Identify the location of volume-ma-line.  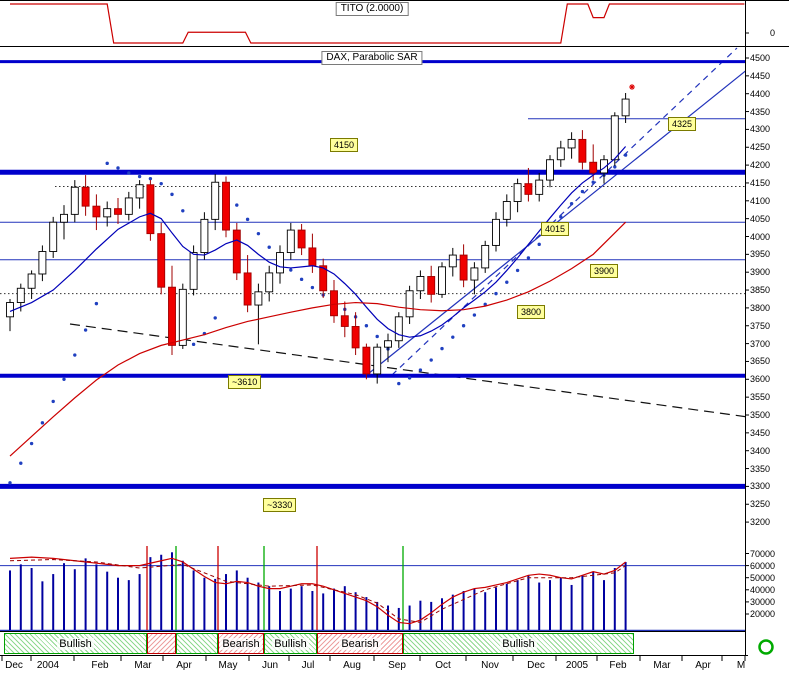
(317, 590).